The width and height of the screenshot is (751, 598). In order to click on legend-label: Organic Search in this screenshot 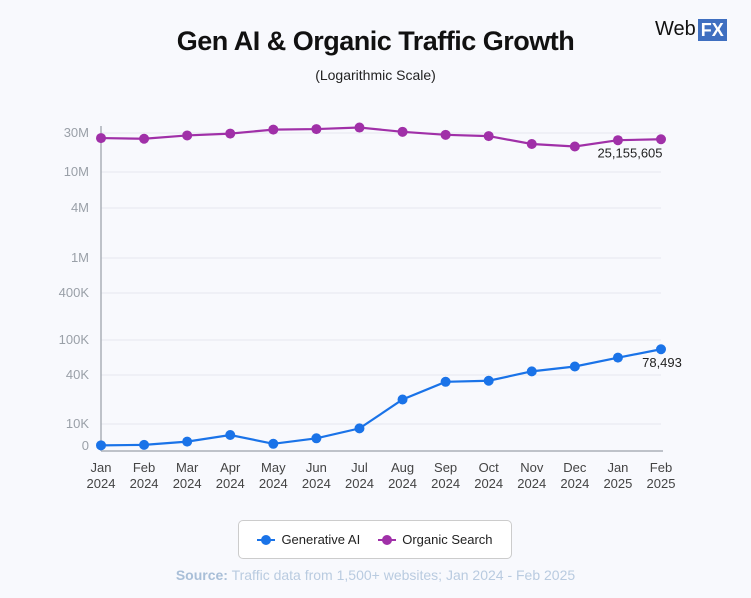, I will do `click(447, 539)`.